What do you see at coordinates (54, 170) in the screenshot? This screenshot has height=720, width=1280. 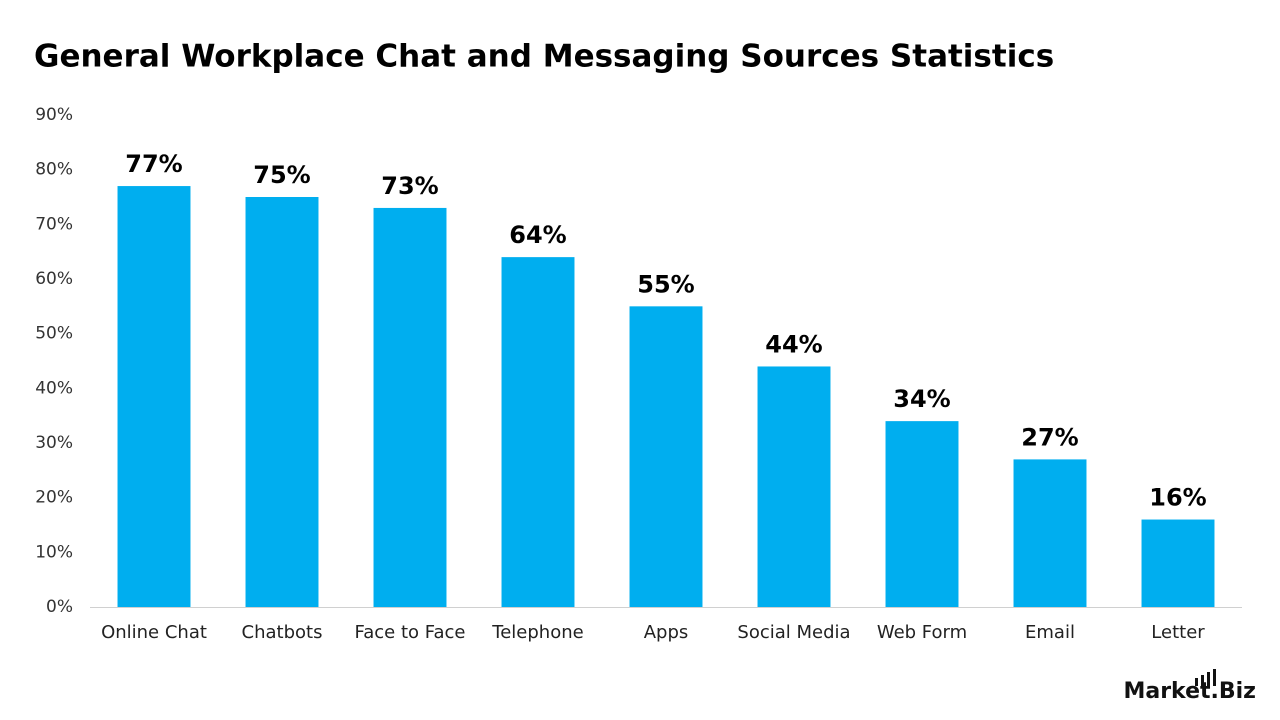 I see `y-tick-label: 80%` at bounding box center [54, 170].